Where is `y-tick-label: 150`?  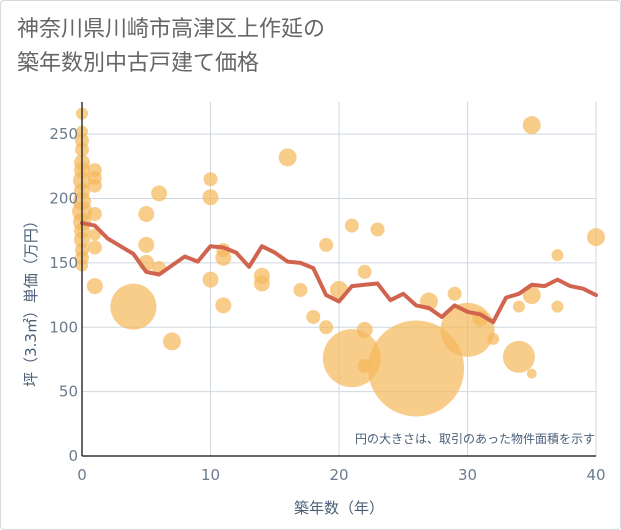 y-tick-label: 150 is located at coordinates (63, 263).